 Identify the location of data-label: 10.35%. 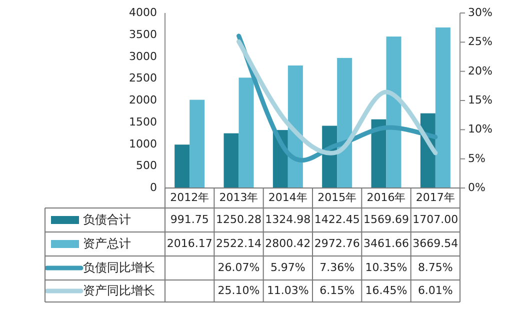
(386, 267).